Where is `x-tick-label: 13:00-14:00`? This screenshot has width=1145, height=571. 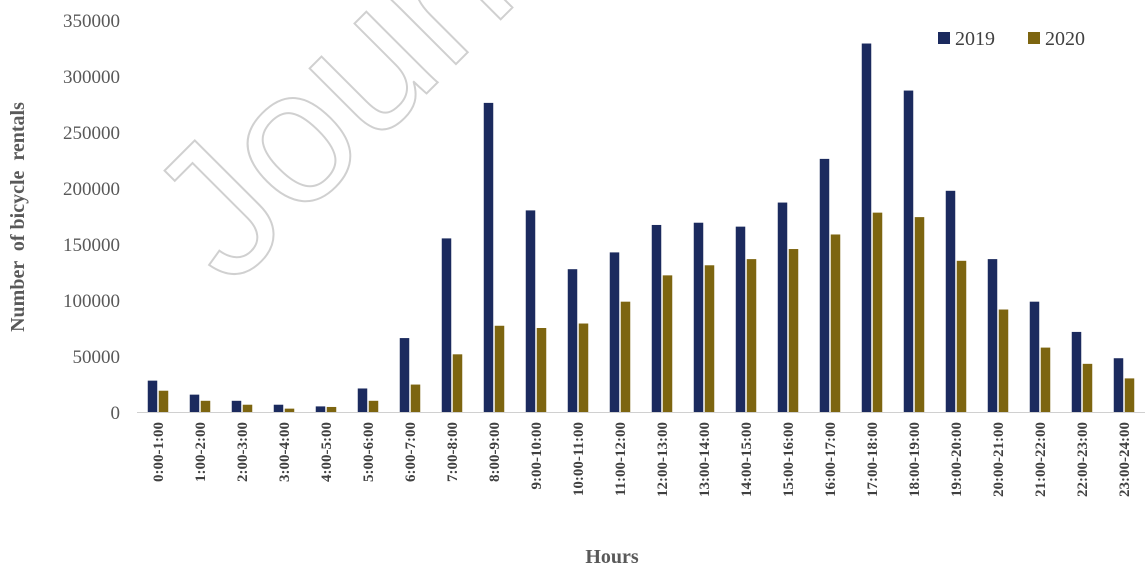 x-tick-label: 13:00-14:00 is located at coordinates (705, 459).